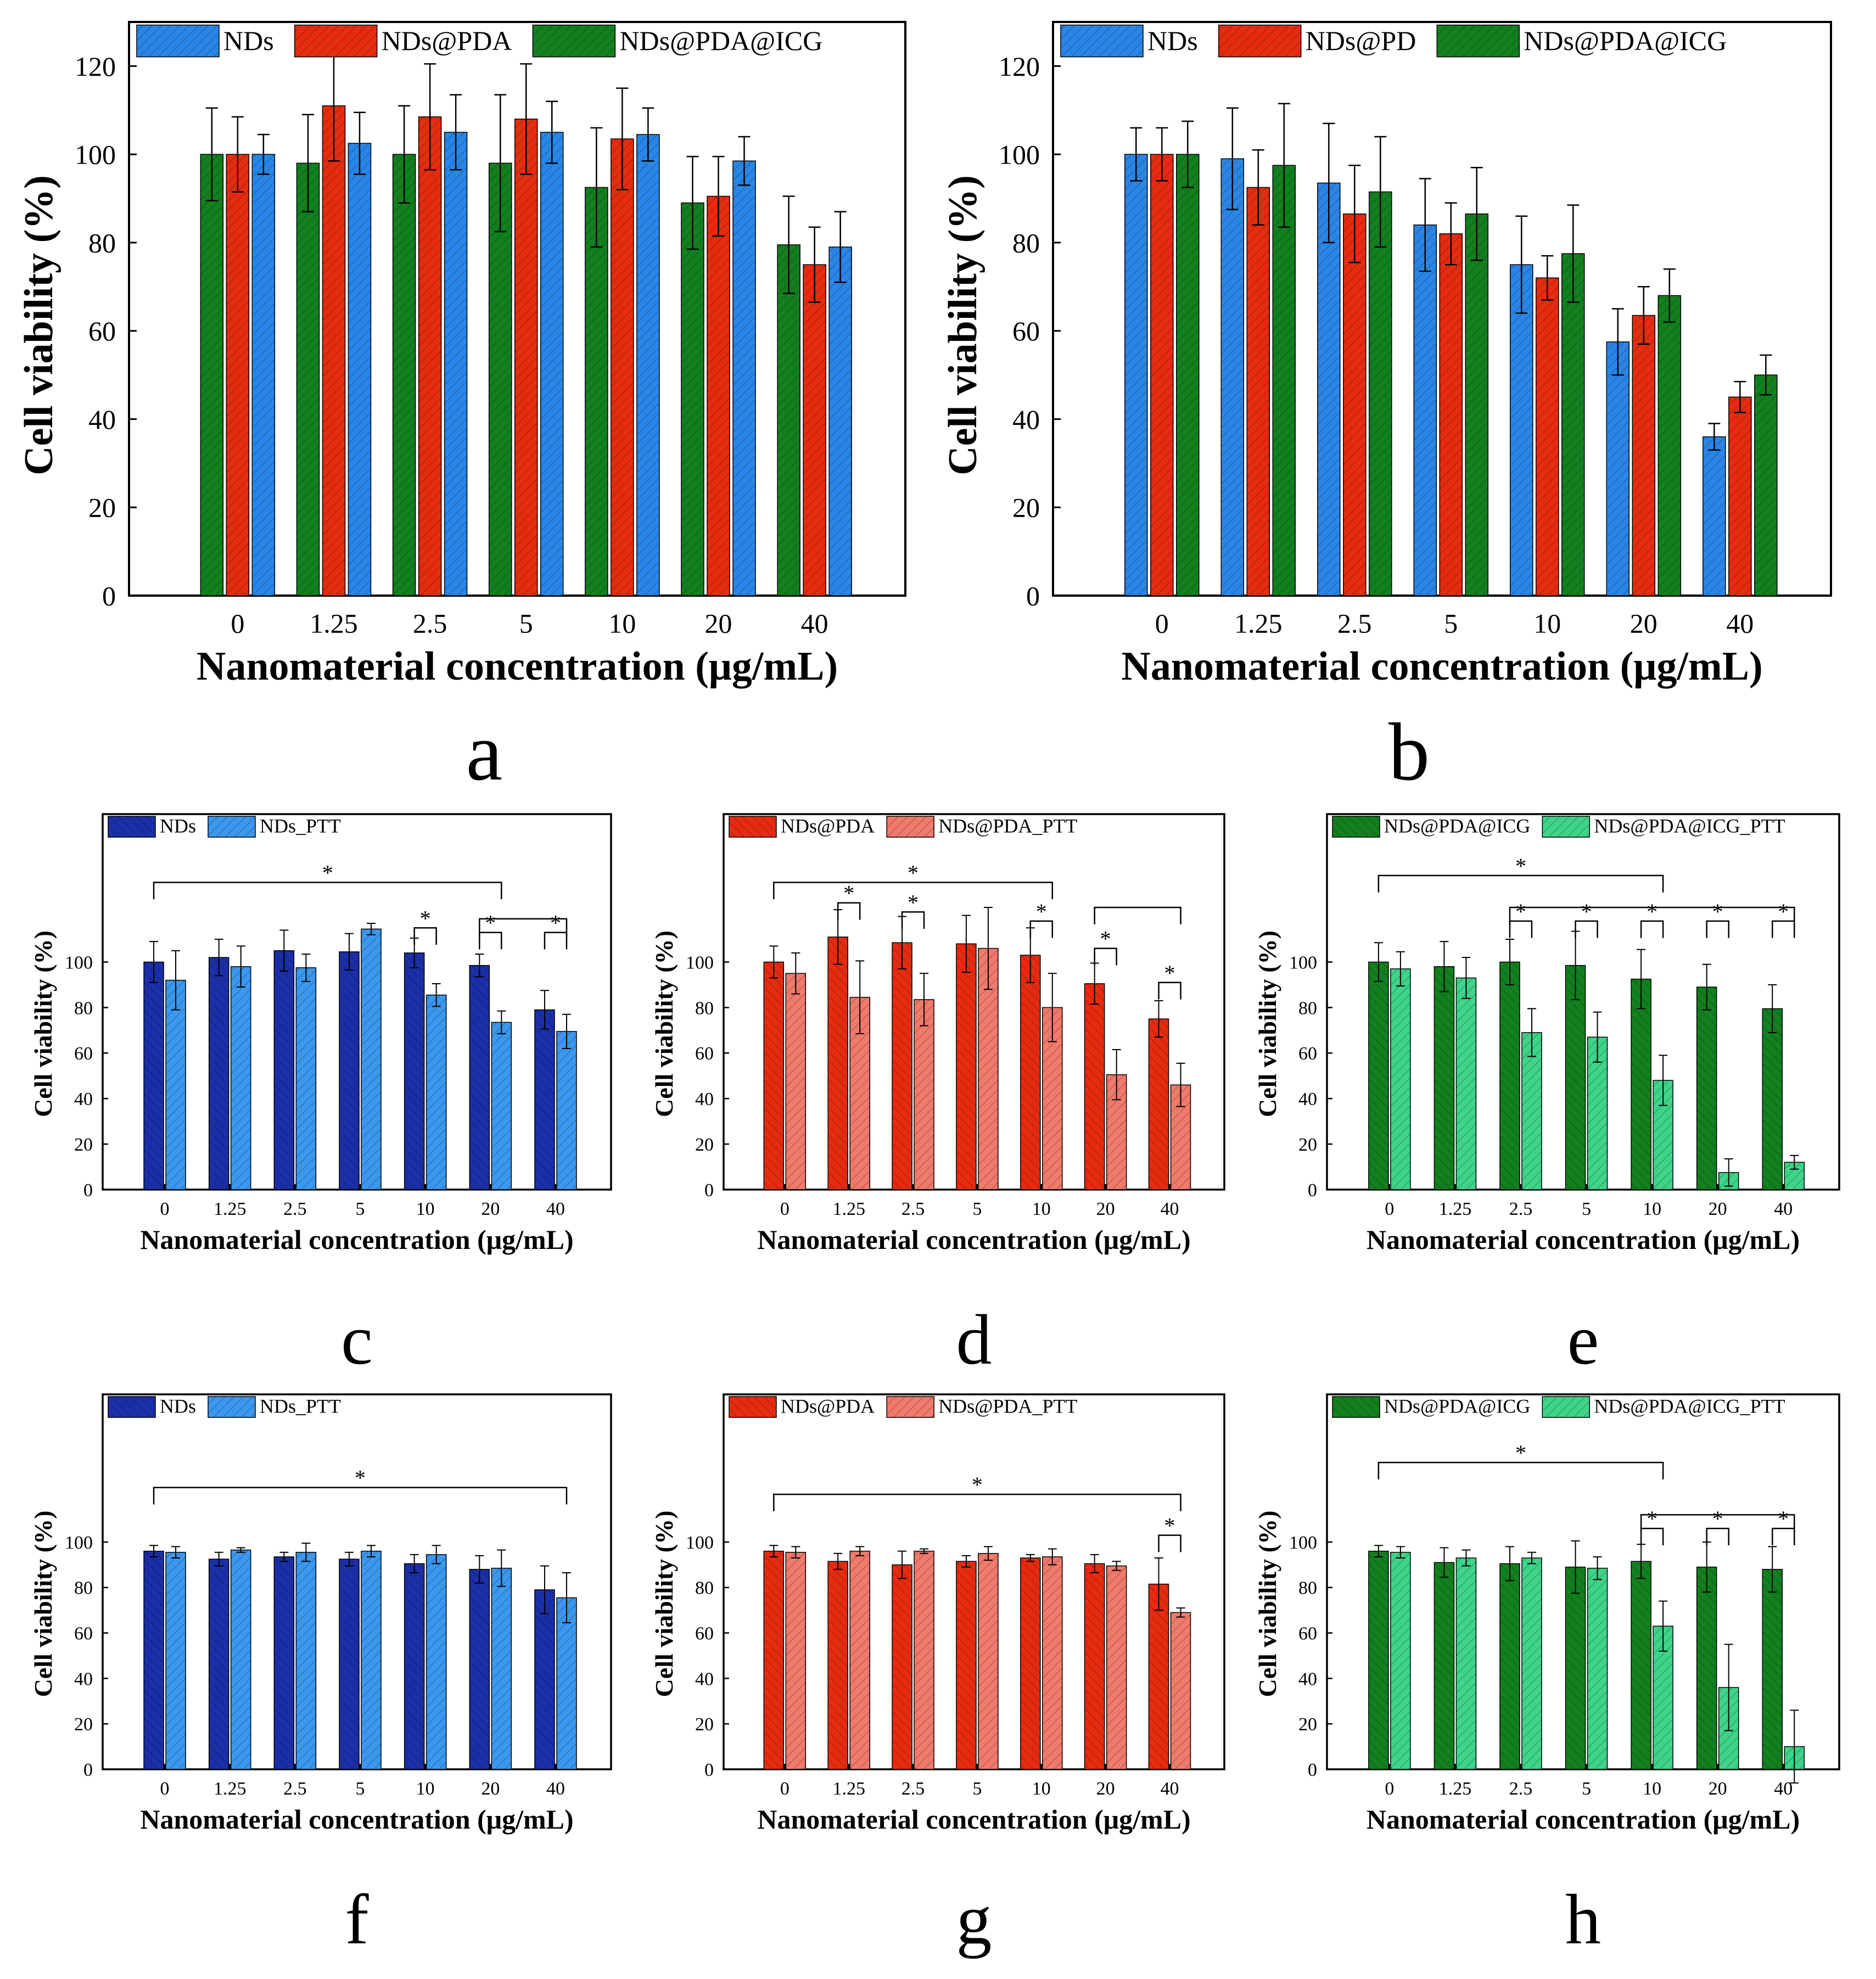  Describe the element at coordinates (1641, 1084) in the screenshot. I see `bar-NDs@PDA@ICG-10` at that location.